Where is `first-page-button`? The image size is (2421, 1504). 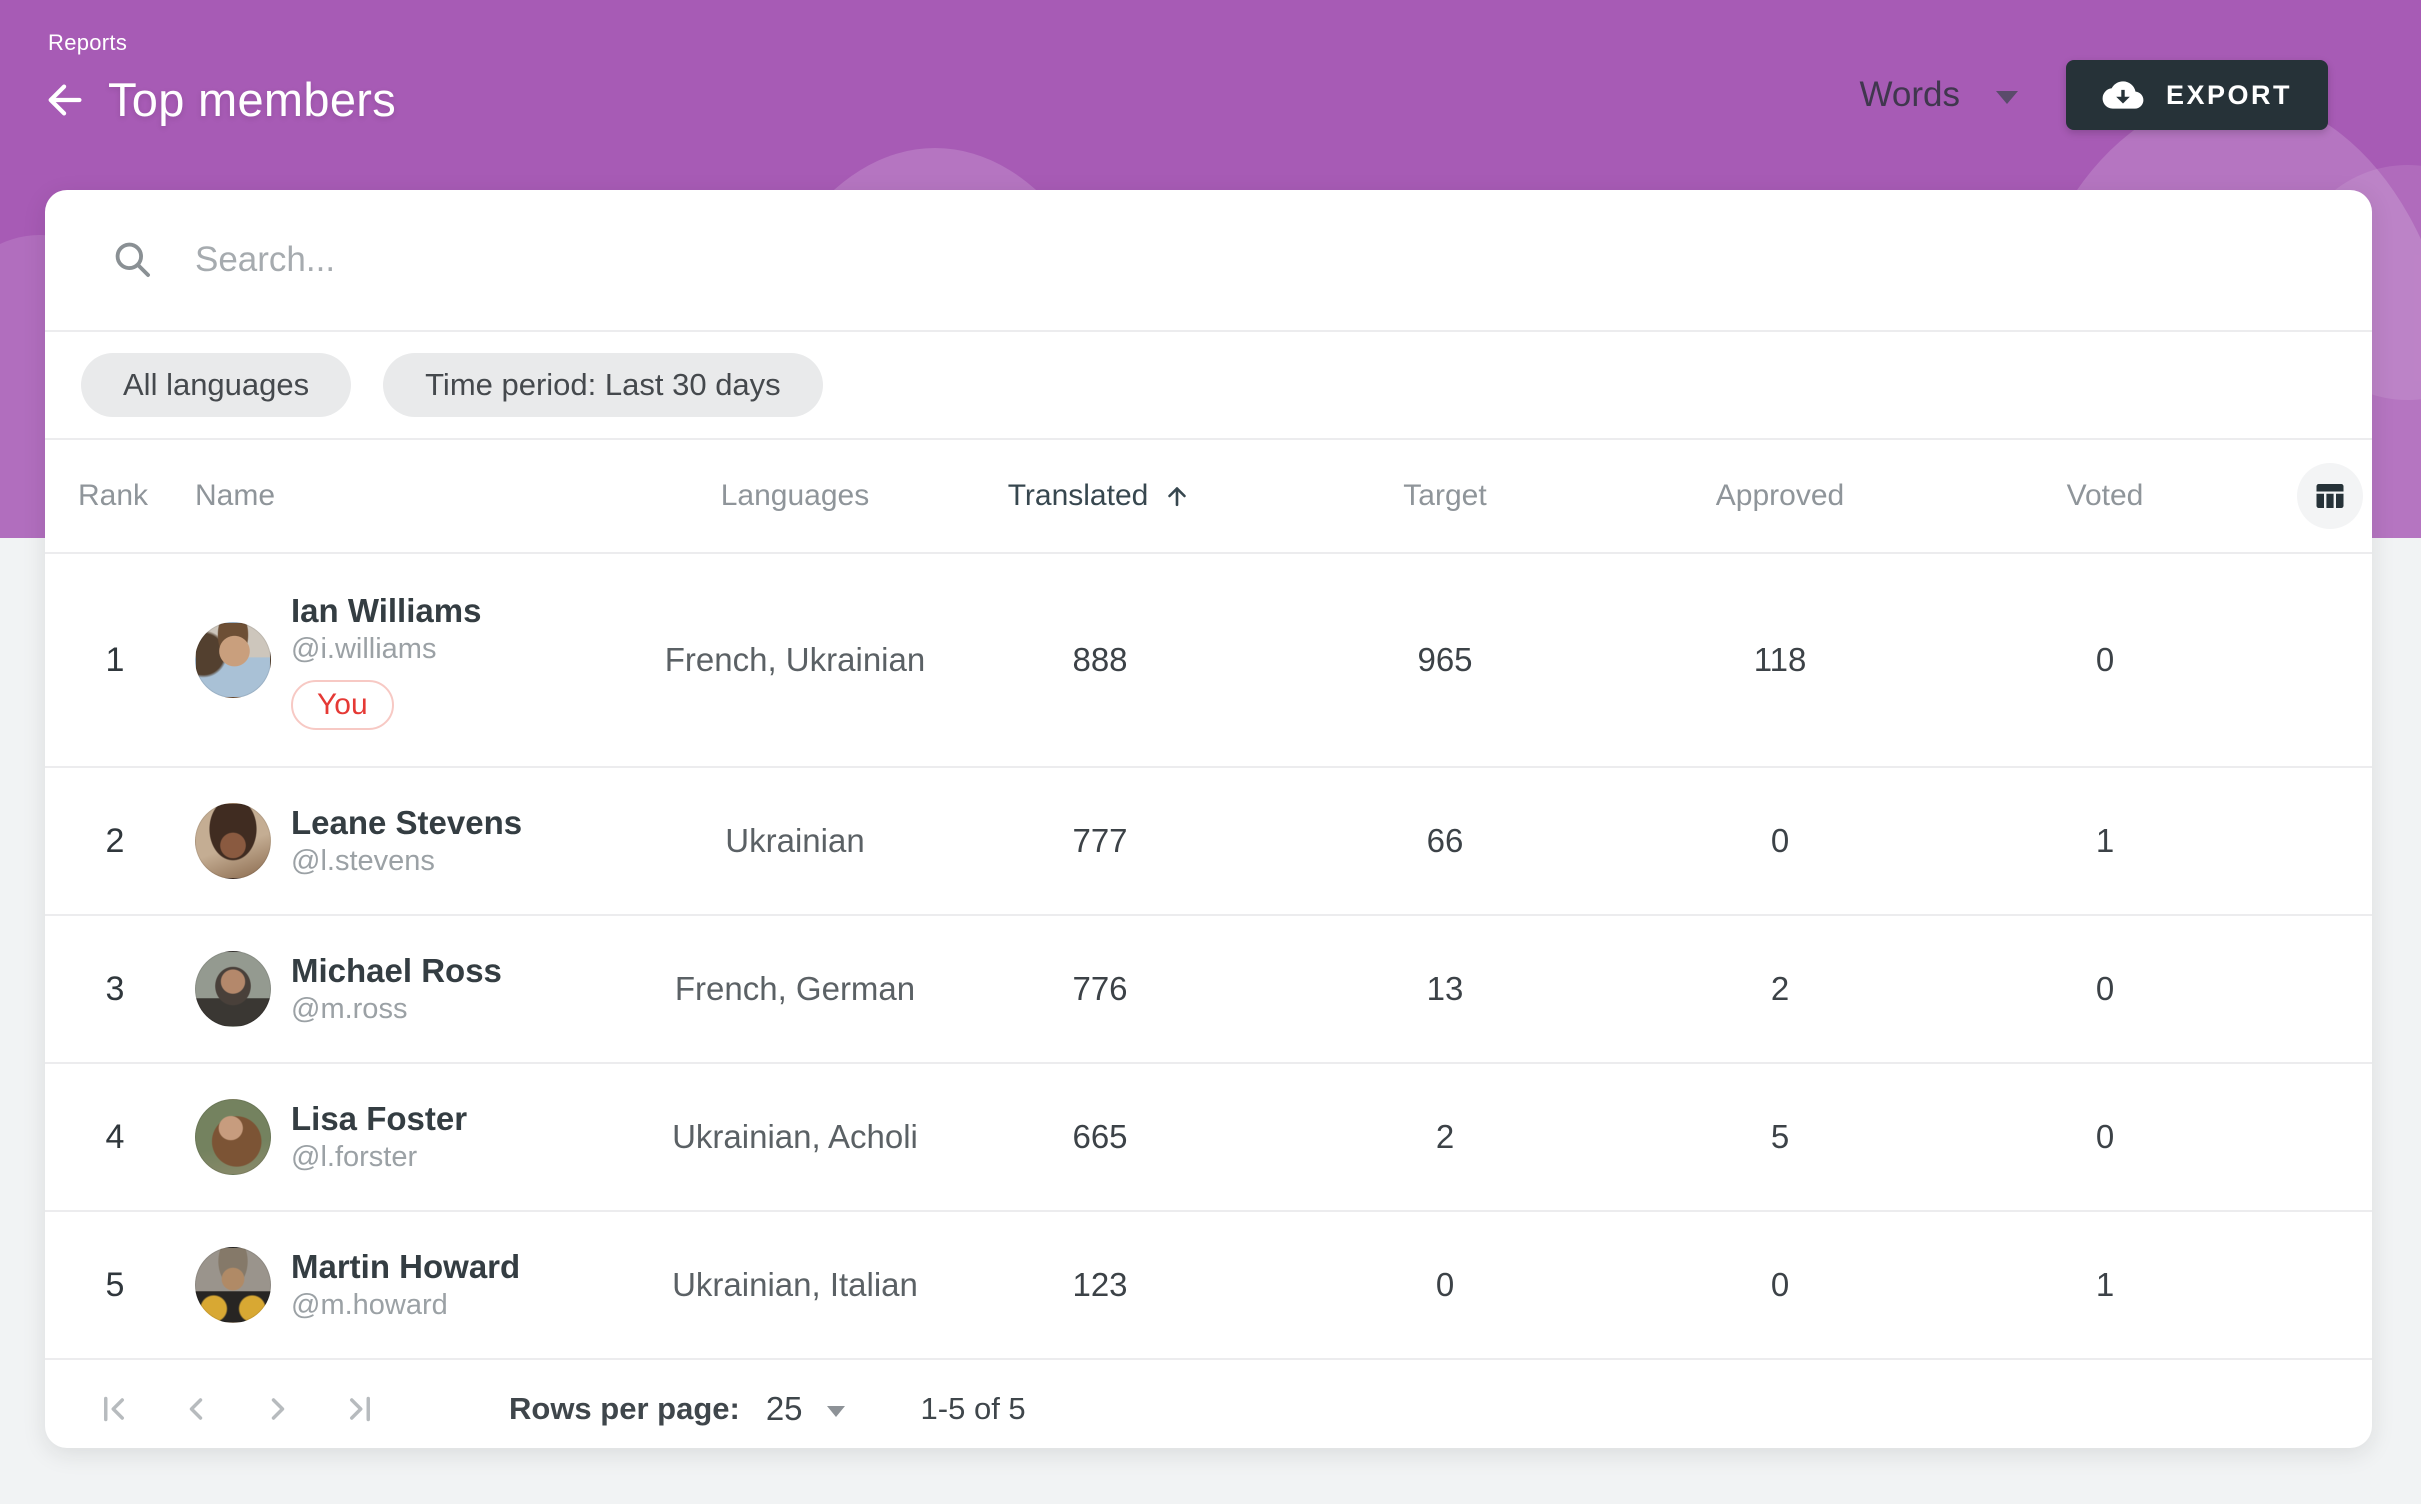 first-page-button is located at coordinates (114, 1409).